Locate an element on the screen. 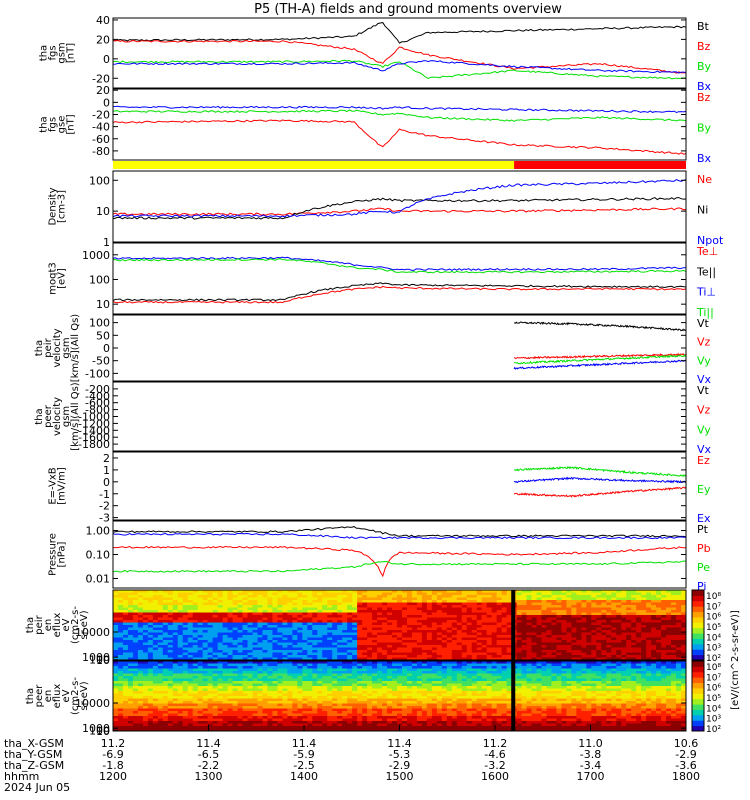 The width and height of the screenshot is (750, 800). legend-By: By is located at coordinates (704, 128).